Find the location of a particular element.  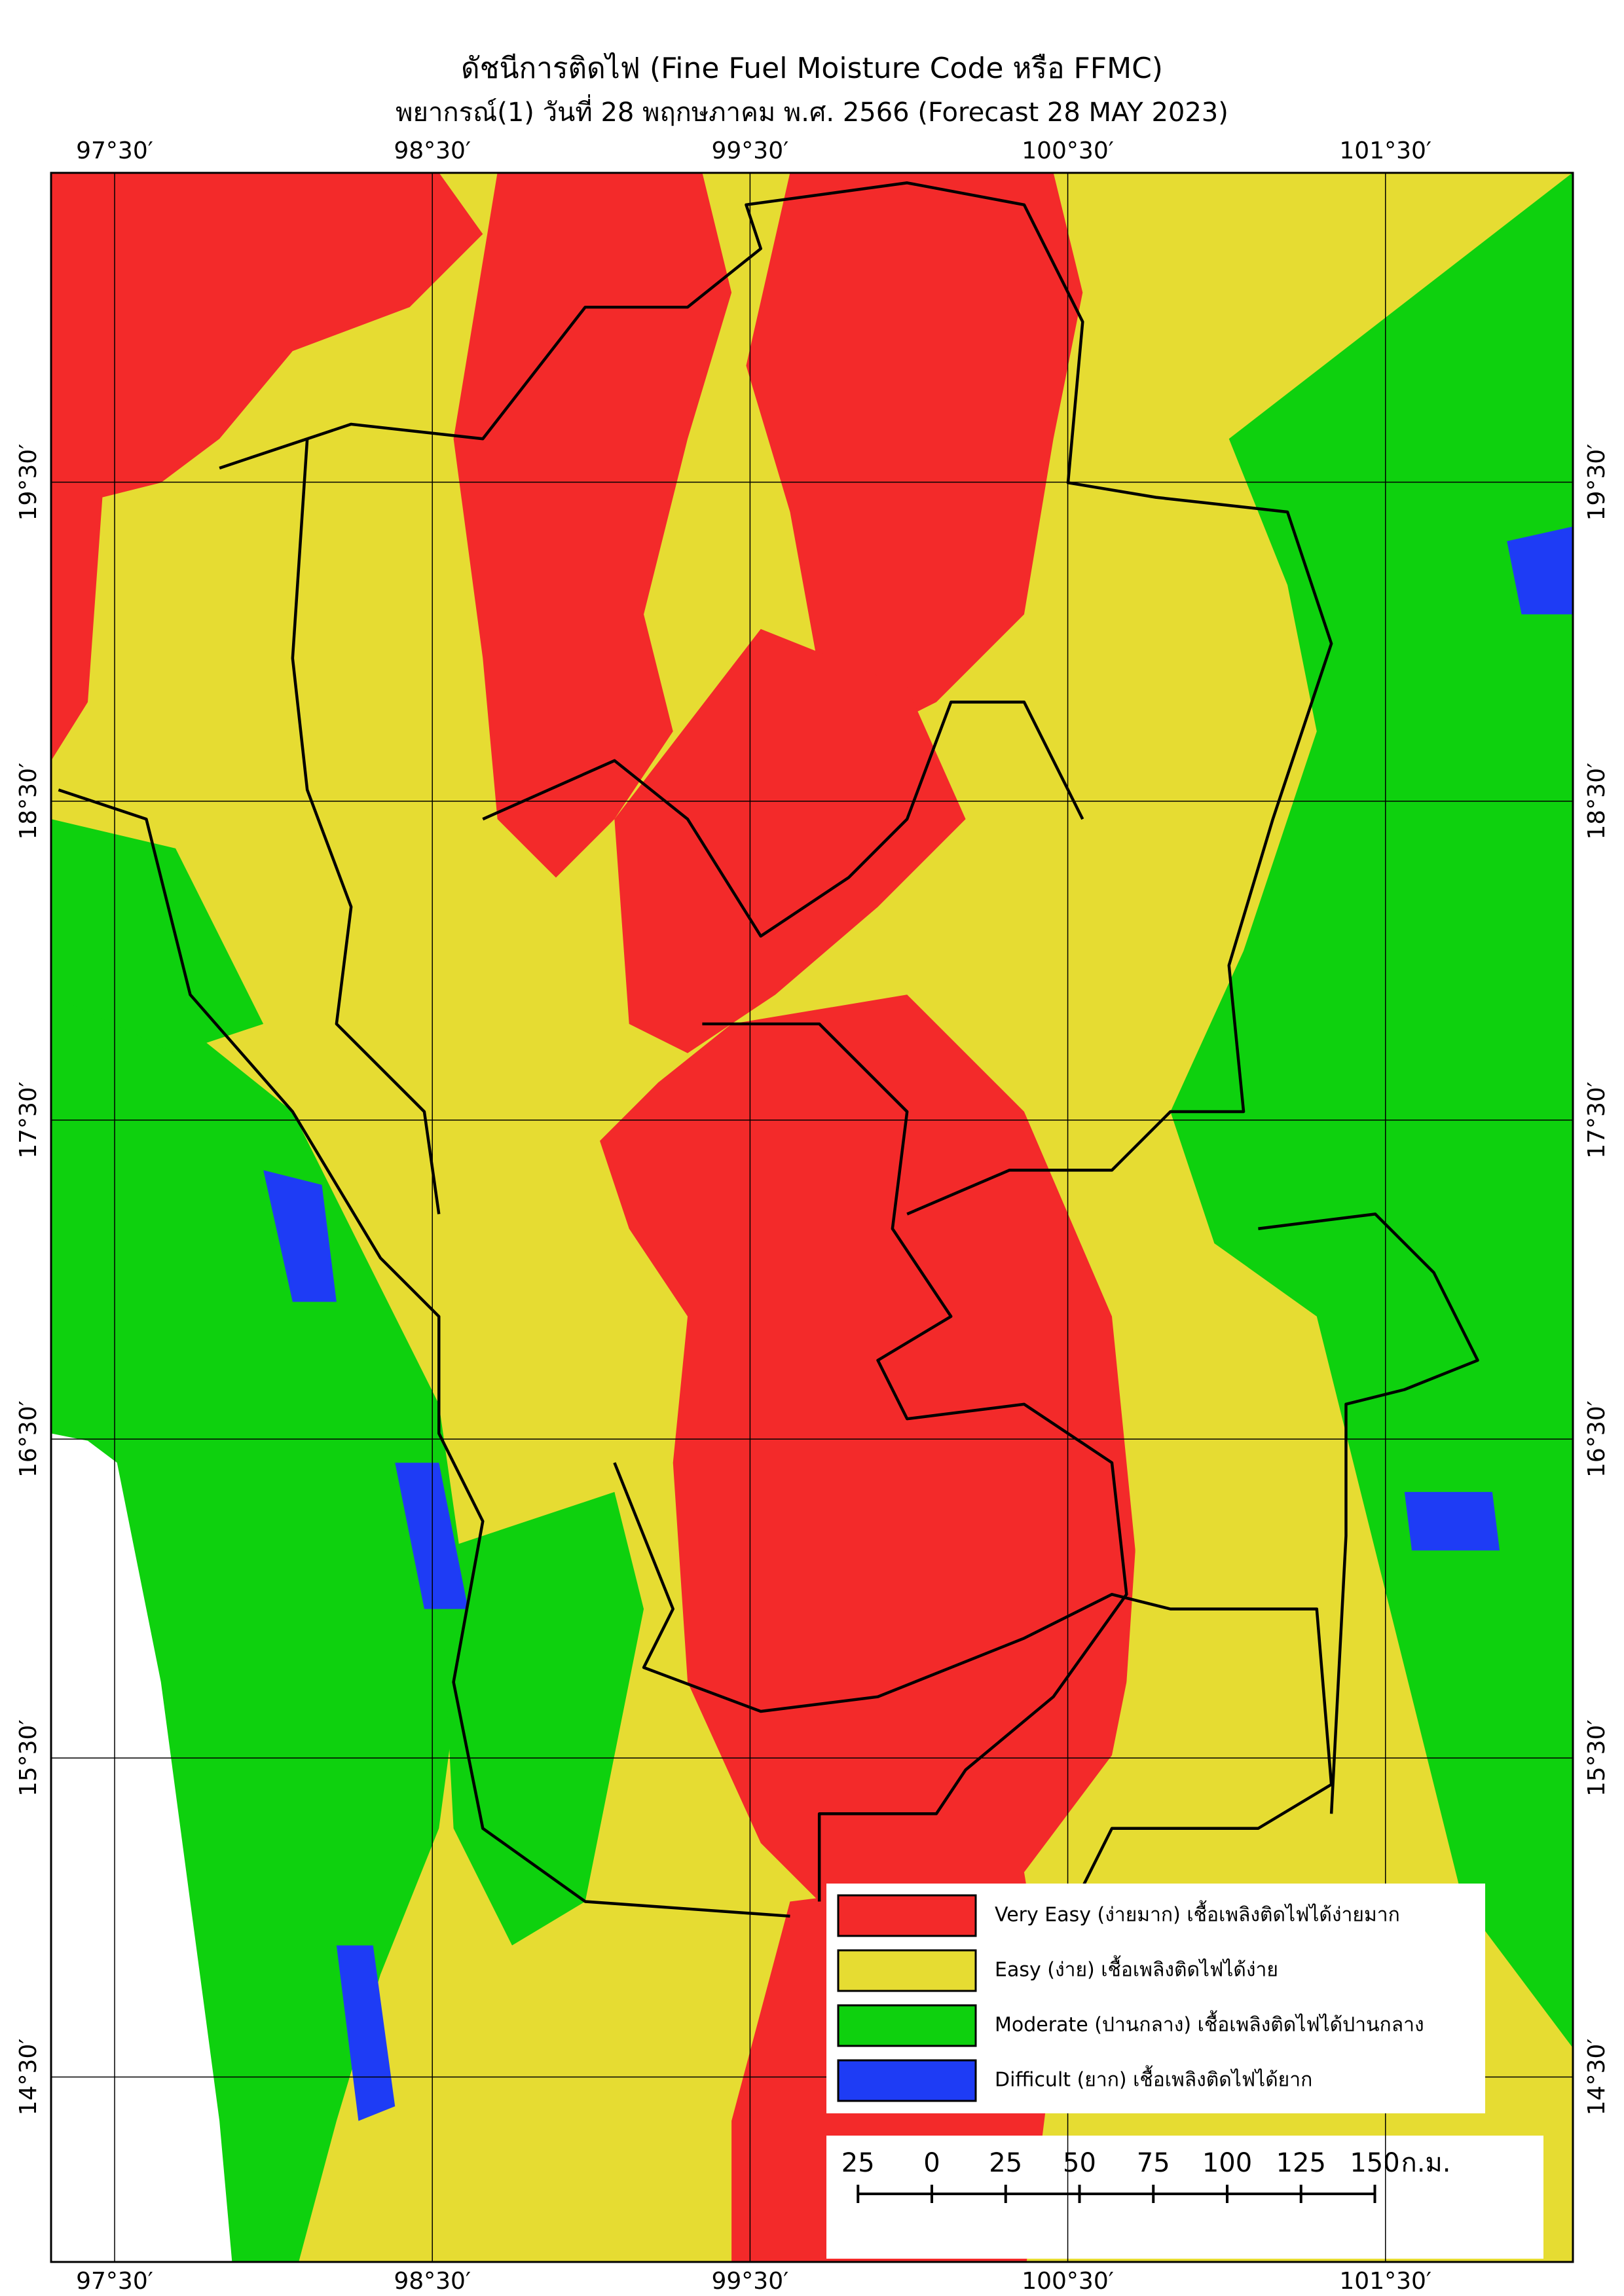

scale-label: 75 is located at coordinates (1153, 2163).